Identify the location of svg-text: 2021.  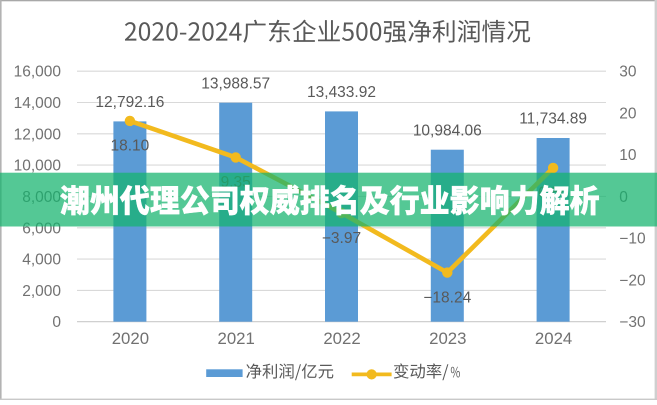
(236, 338).